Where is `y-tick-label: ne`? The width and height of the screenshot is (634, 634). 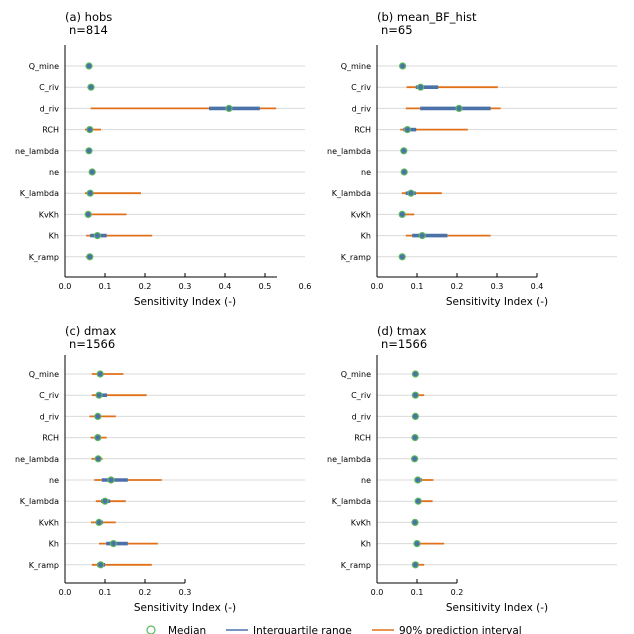 y-tick-label: ne is located at coordinates (54, 172).